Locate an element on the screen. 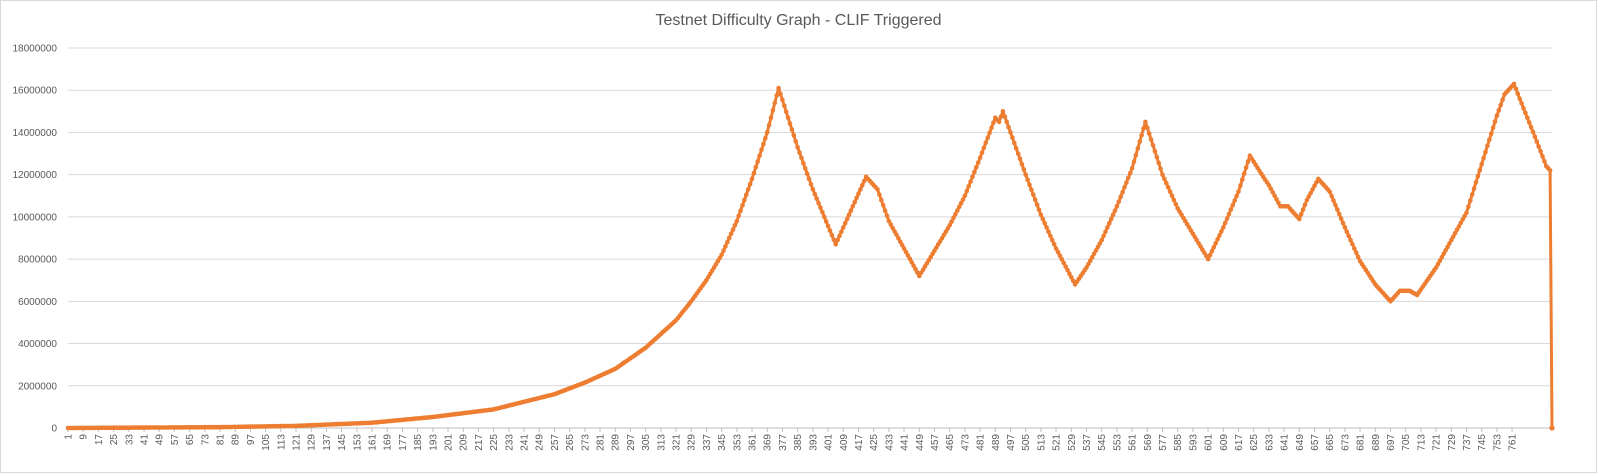 The image size is (1597, 473). x-tick-label: 745 is located at coordinates (1482, 442).